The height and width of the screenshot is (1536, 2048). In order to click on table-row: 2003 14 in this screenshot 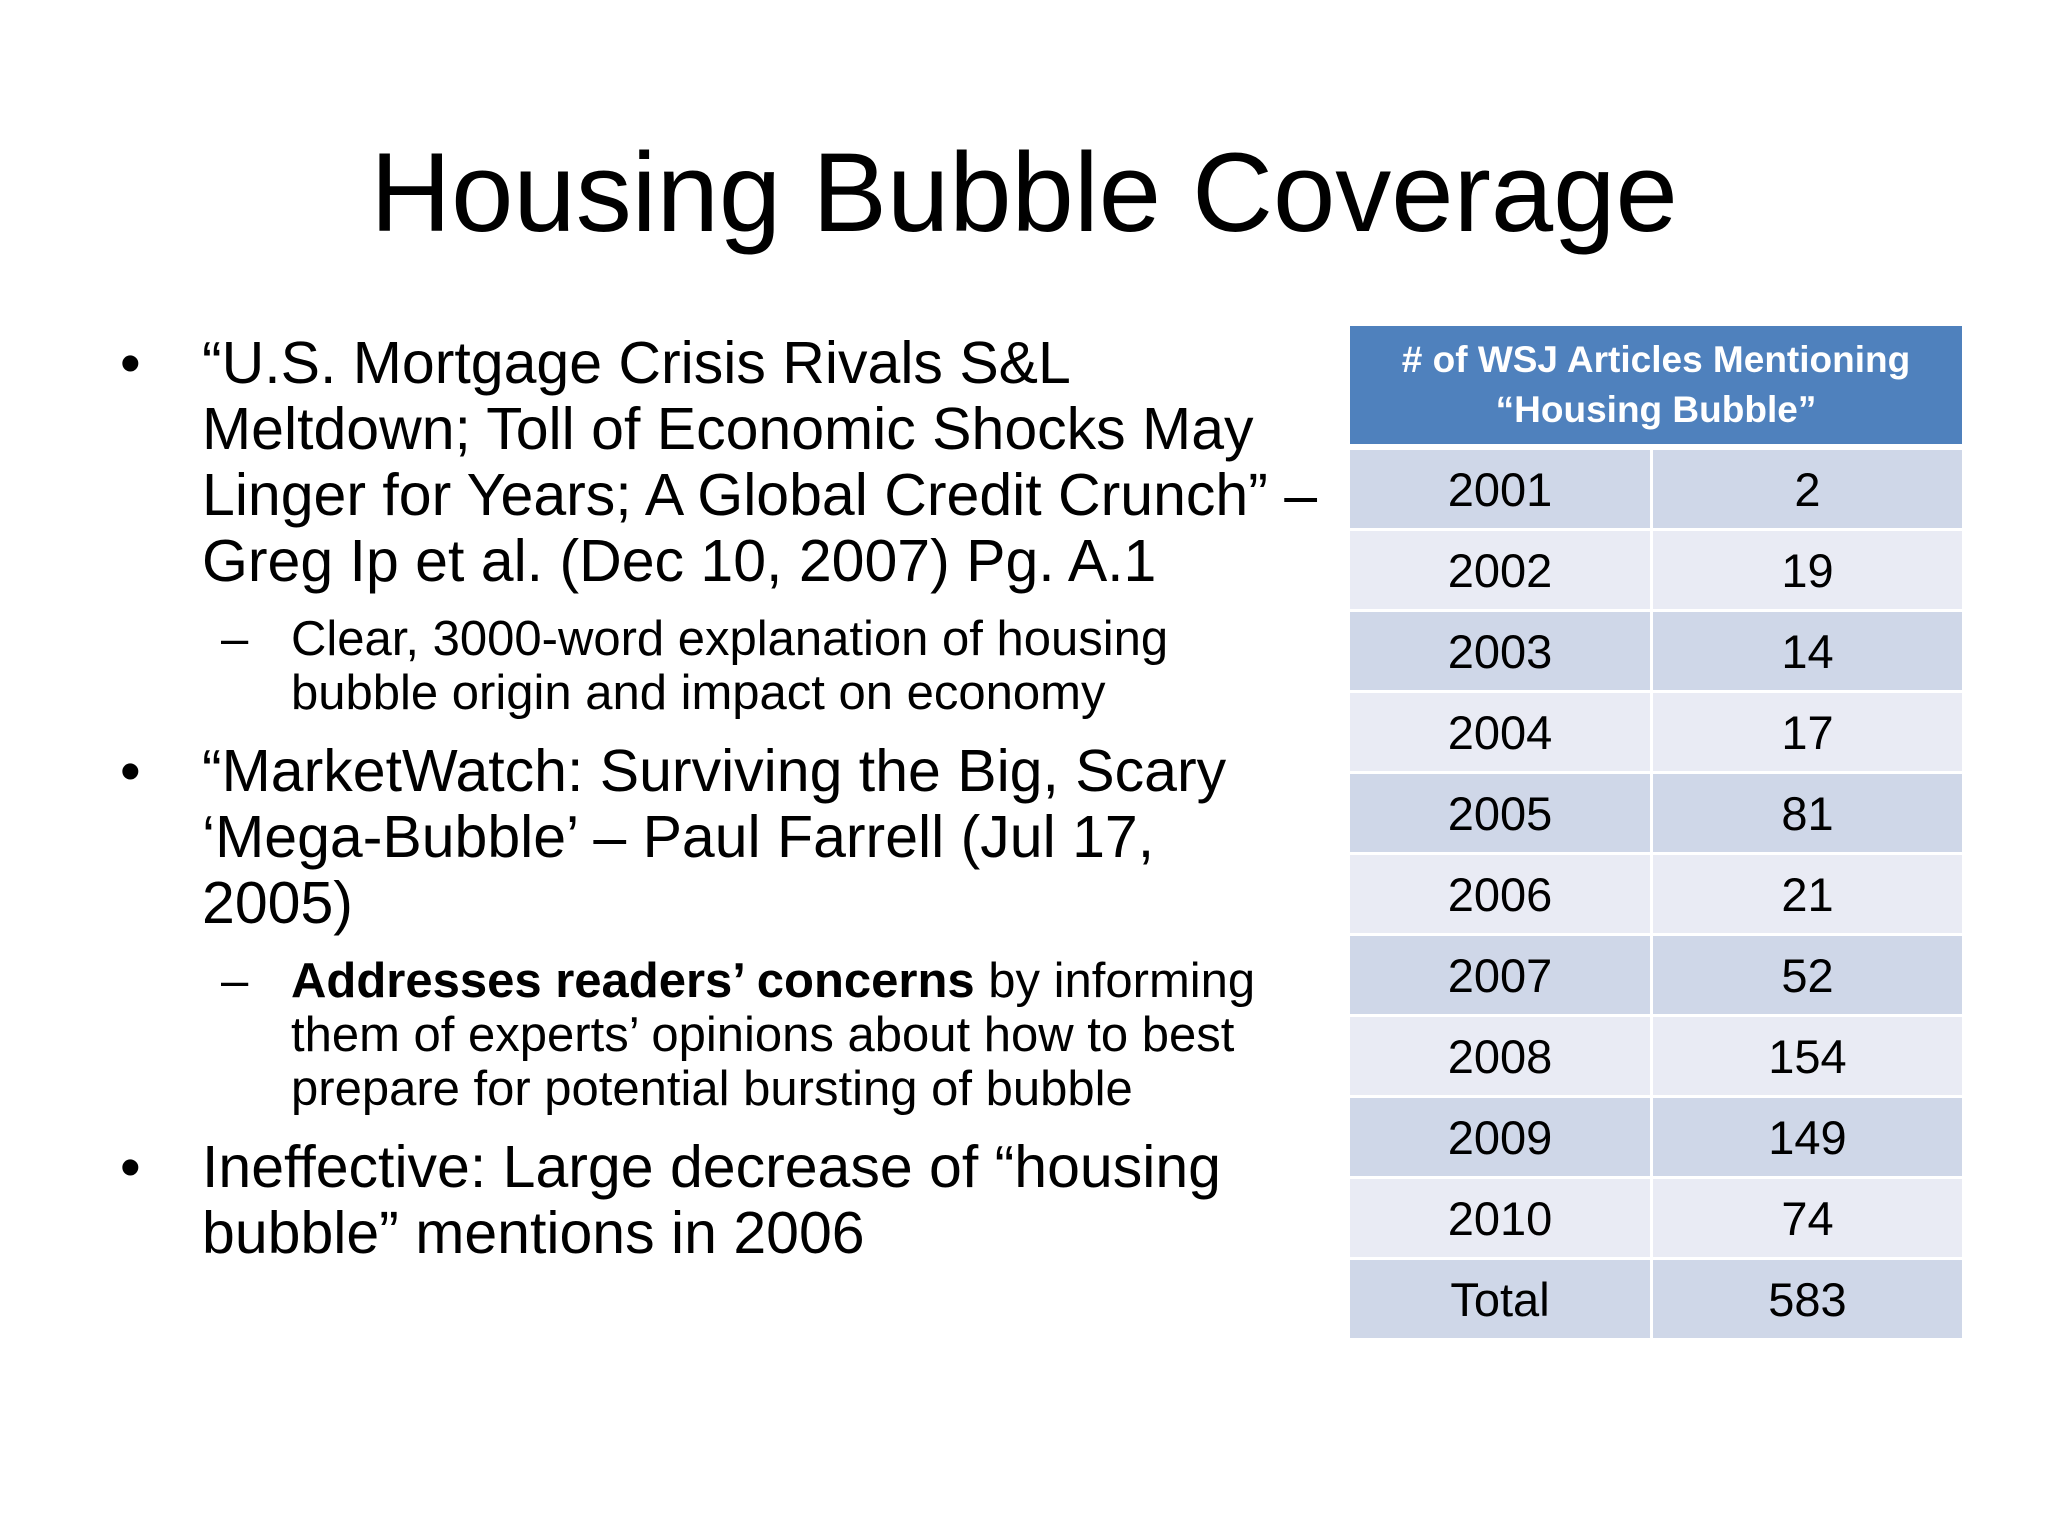, I will do `click(1656, 651)`.